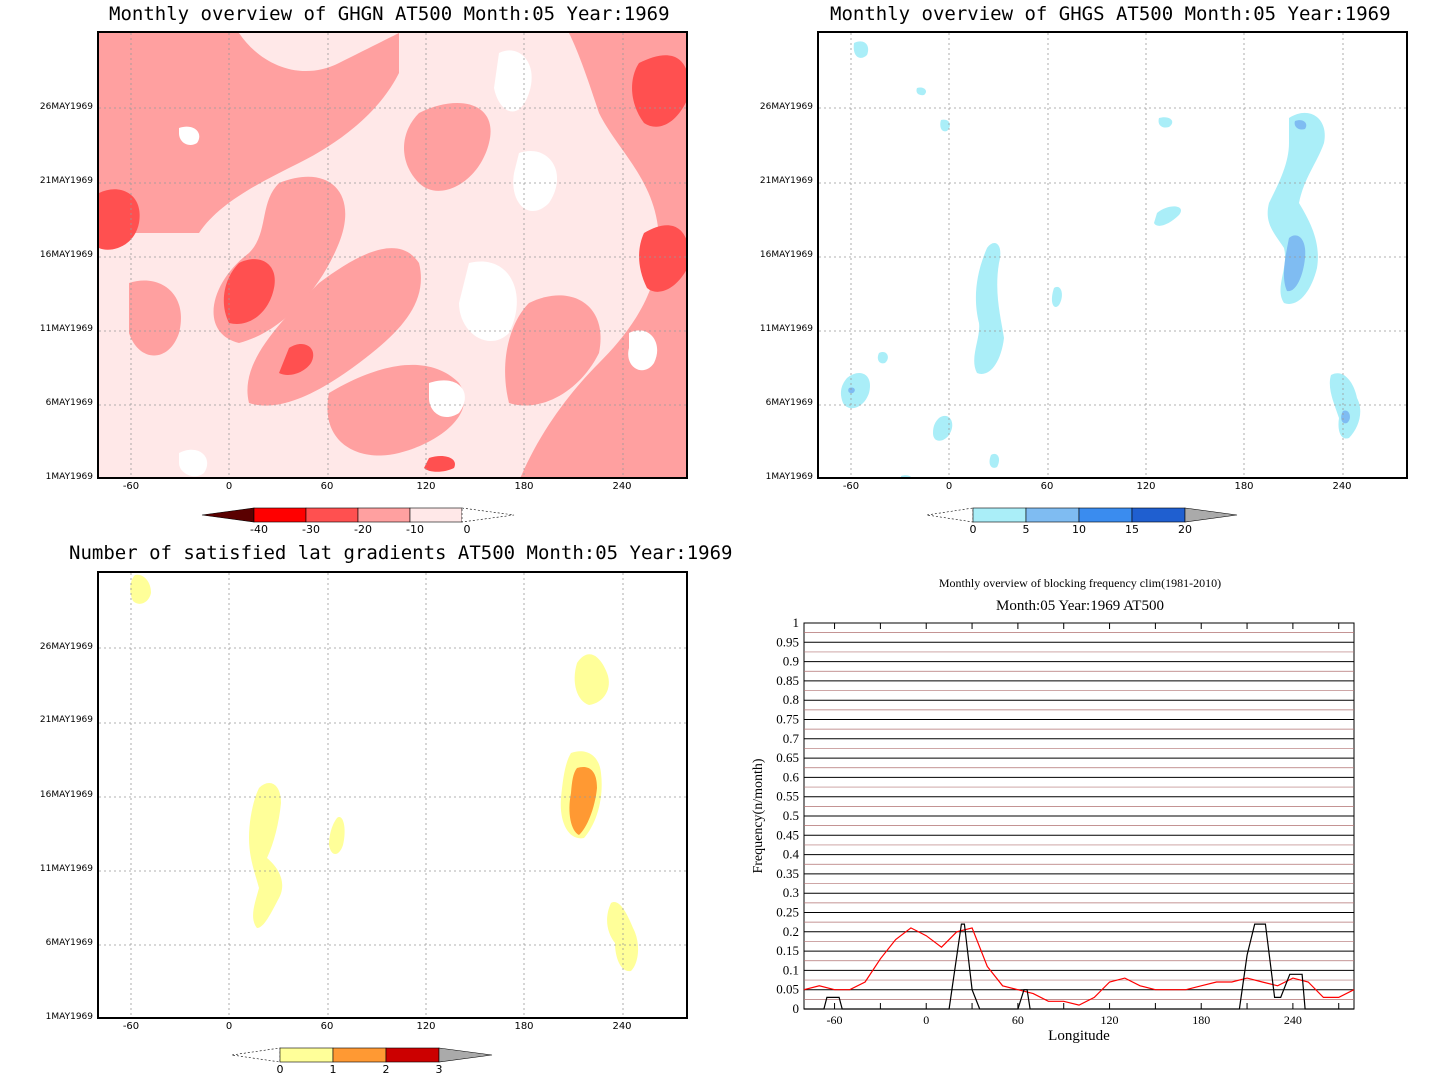 This screenshot has width=1440, height=1091. Describe the element at coordinates (787, 719) in the screenshot. I see `freq-y-tick-label: 0.75` at that location.